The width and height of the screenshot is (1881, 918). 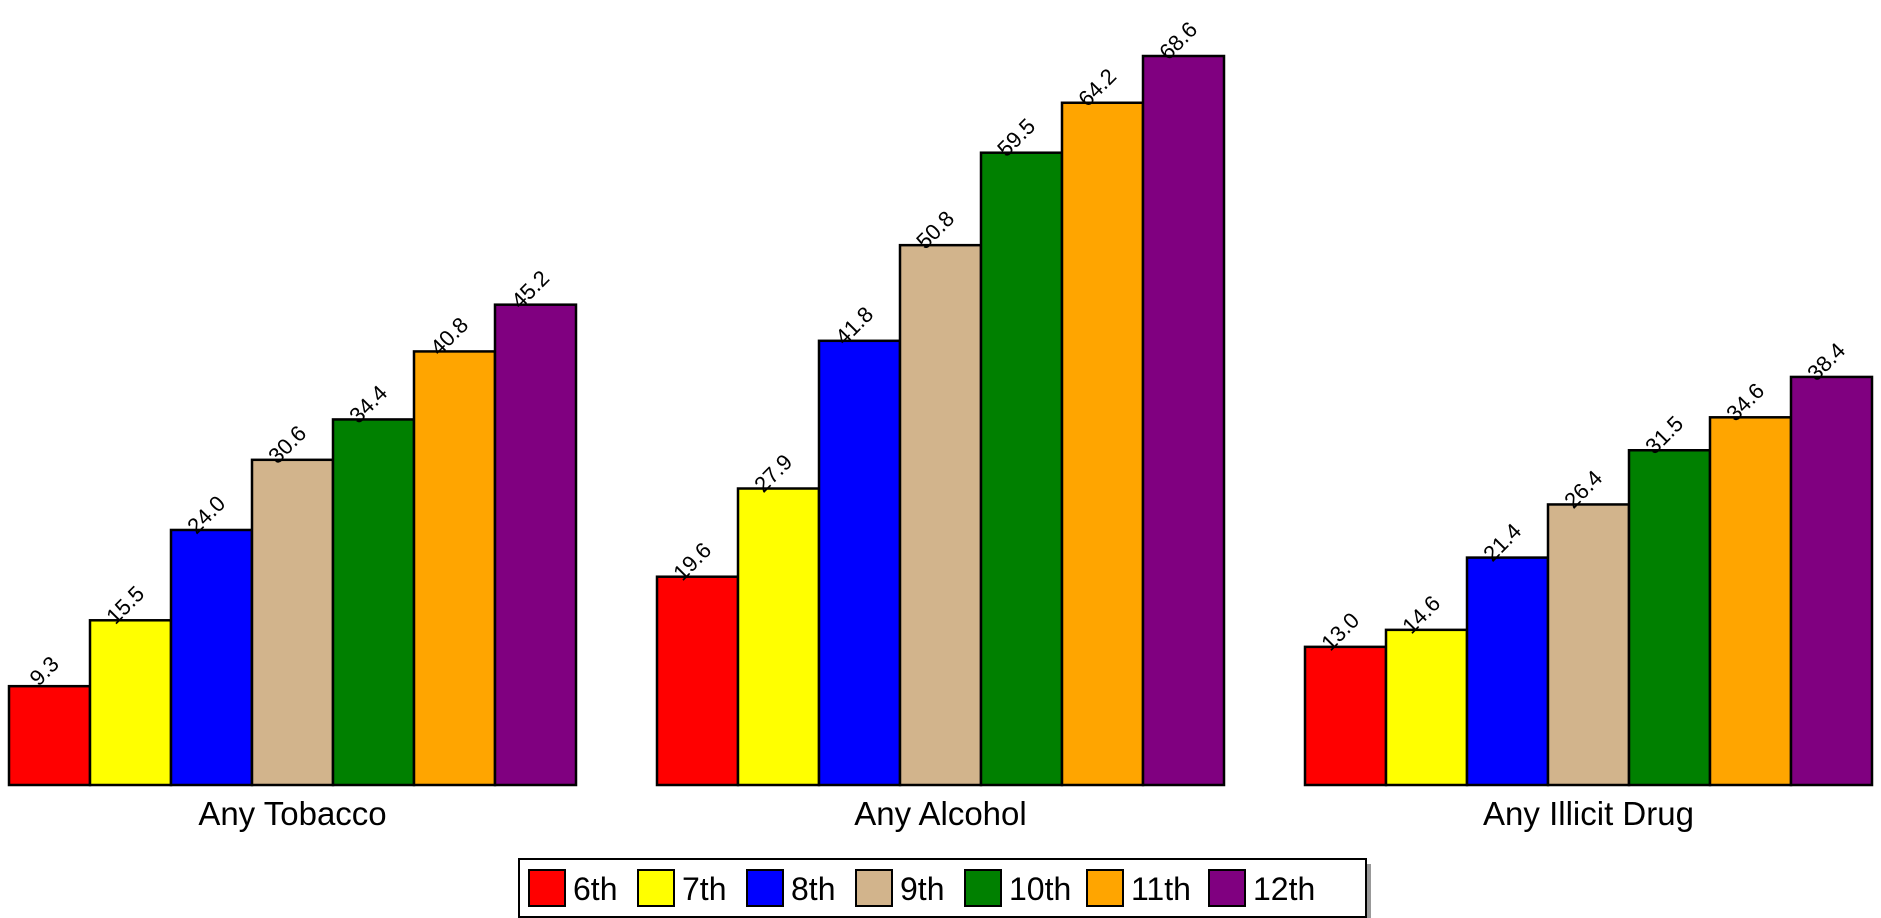 What do you see at coordinates (765, 888) in the screenshot?
I see `legend-swatch-8th` at bounding box center [765, 888].